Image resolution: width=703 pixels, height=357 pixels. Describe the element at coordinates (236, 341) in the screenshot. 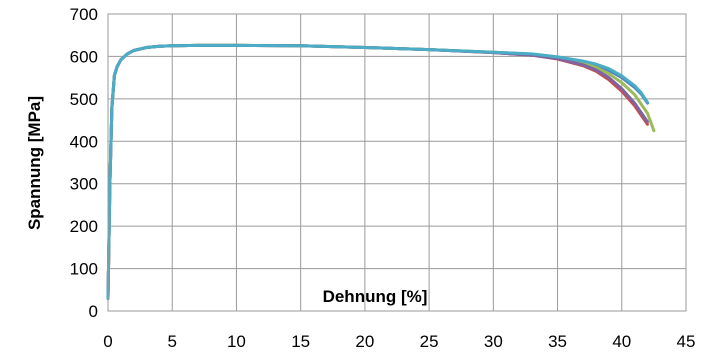

I see `x-tick-label: 10` at that location.